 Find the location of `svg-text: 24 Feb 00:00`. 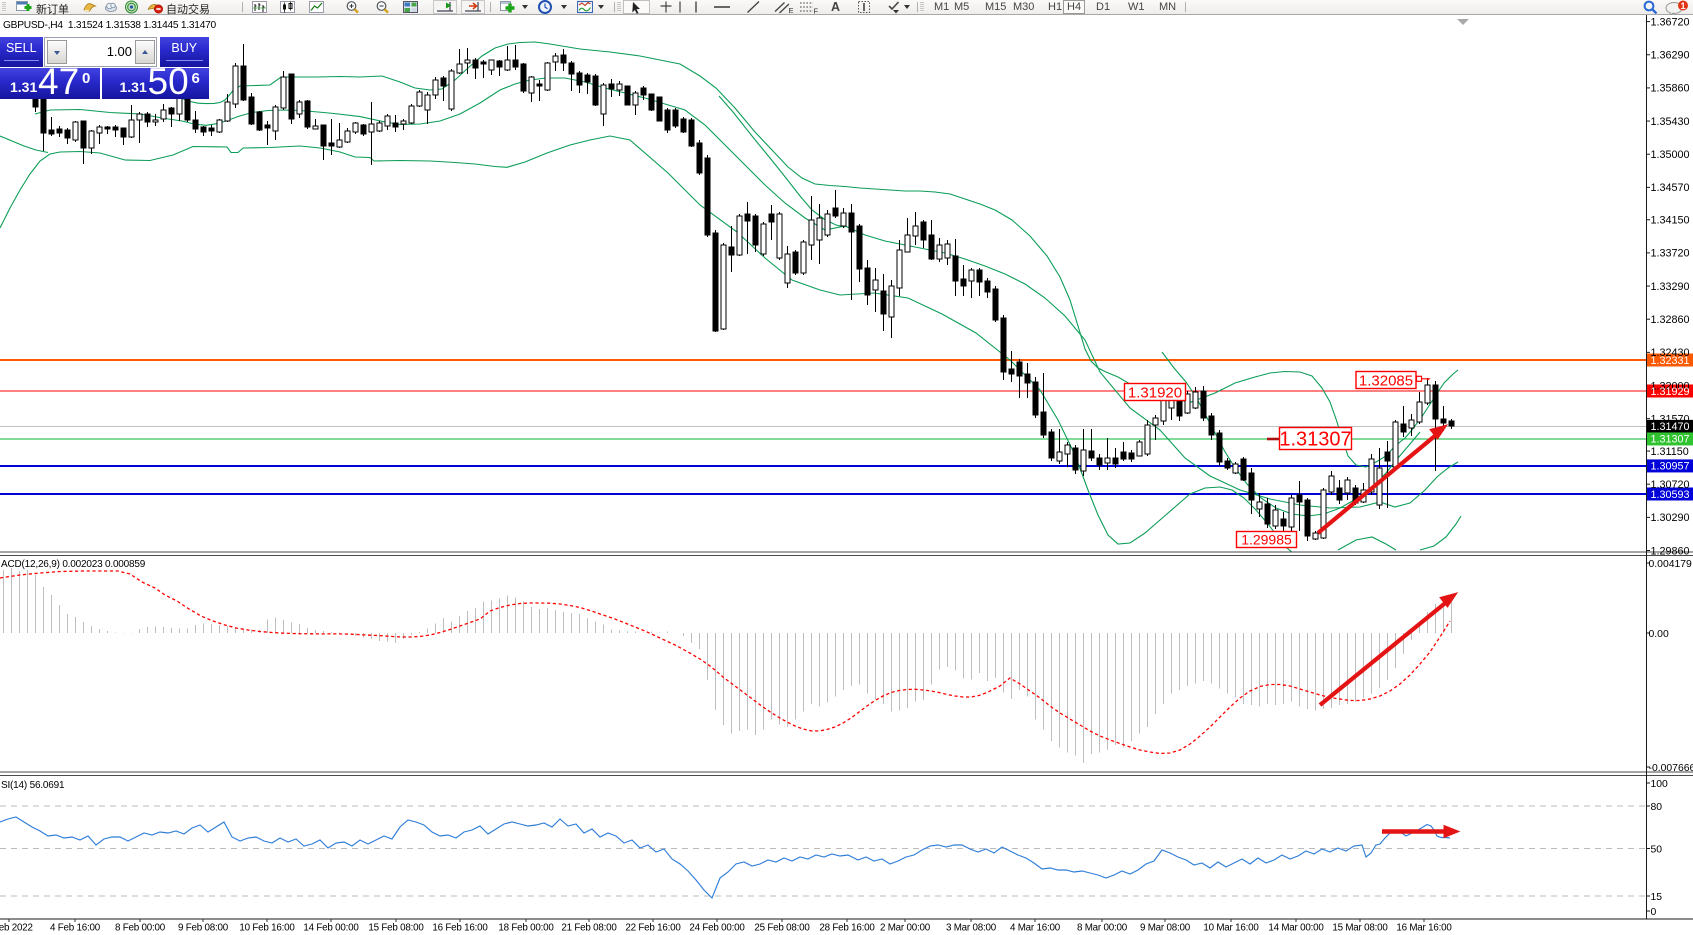

svg-text: 24 Feb 00:00 is located at coordinates (717, 928).